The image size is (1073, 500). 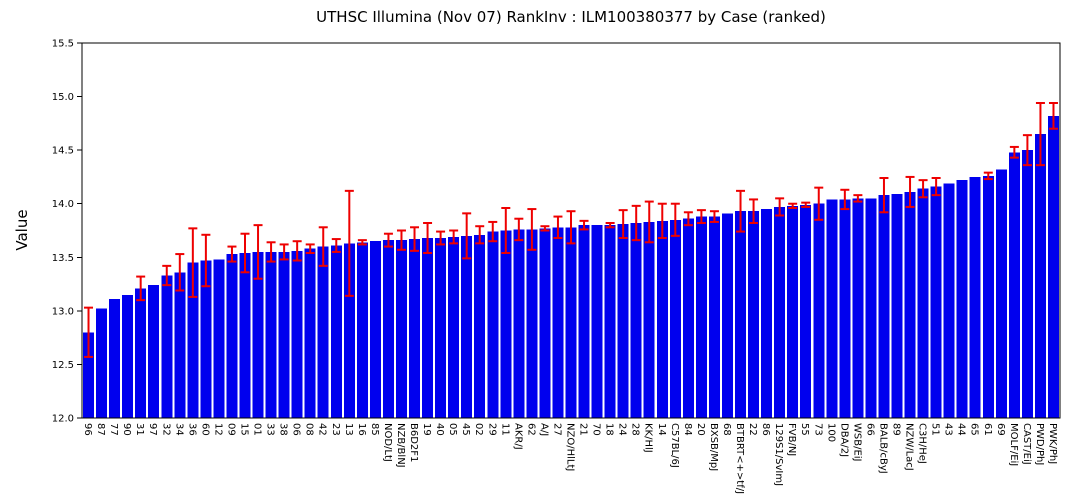 I want to click on x-tick-label: 73, so click(x=817, y=429).